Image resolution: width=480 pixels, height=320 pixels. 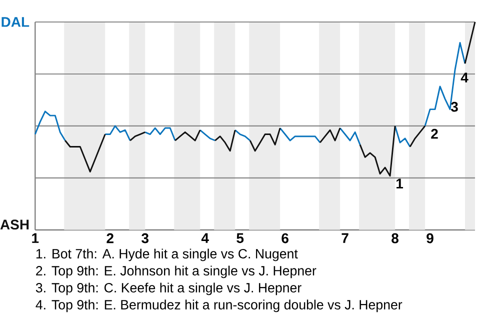 What do you see at coordinates (430, 238) in the screenshot?
I see `x-tick-label: 9` at bounding box center [430, 238].